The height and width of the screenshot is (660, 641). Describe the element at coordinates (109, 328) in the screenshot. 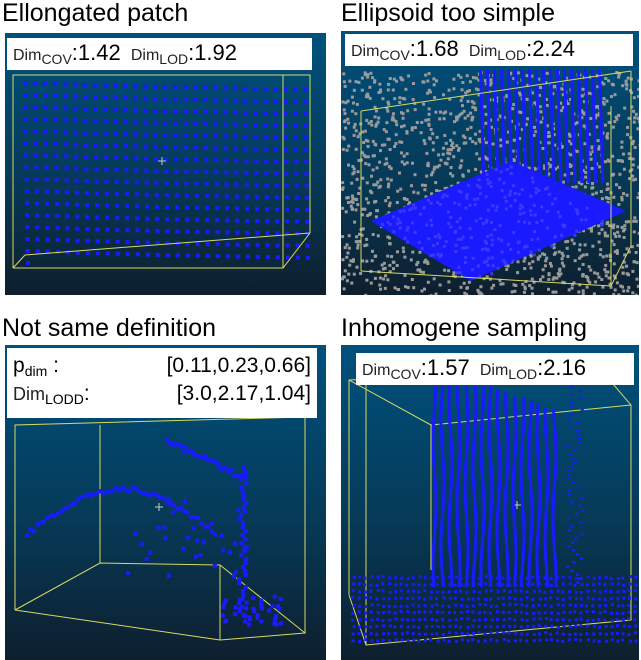

I see `panel-title-definition: Not same definition` at that location.